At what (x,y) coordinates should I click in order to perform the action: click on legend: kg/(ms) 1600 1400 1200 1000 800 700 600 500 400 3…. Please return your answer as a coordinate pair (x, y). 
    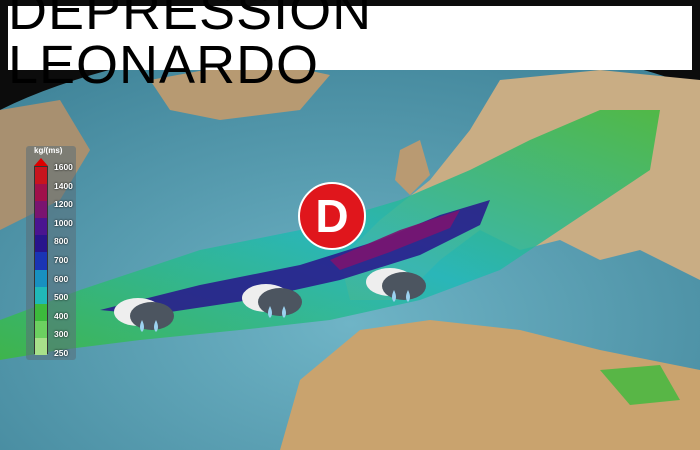
    Looking at the image, I should click on (51, 253).